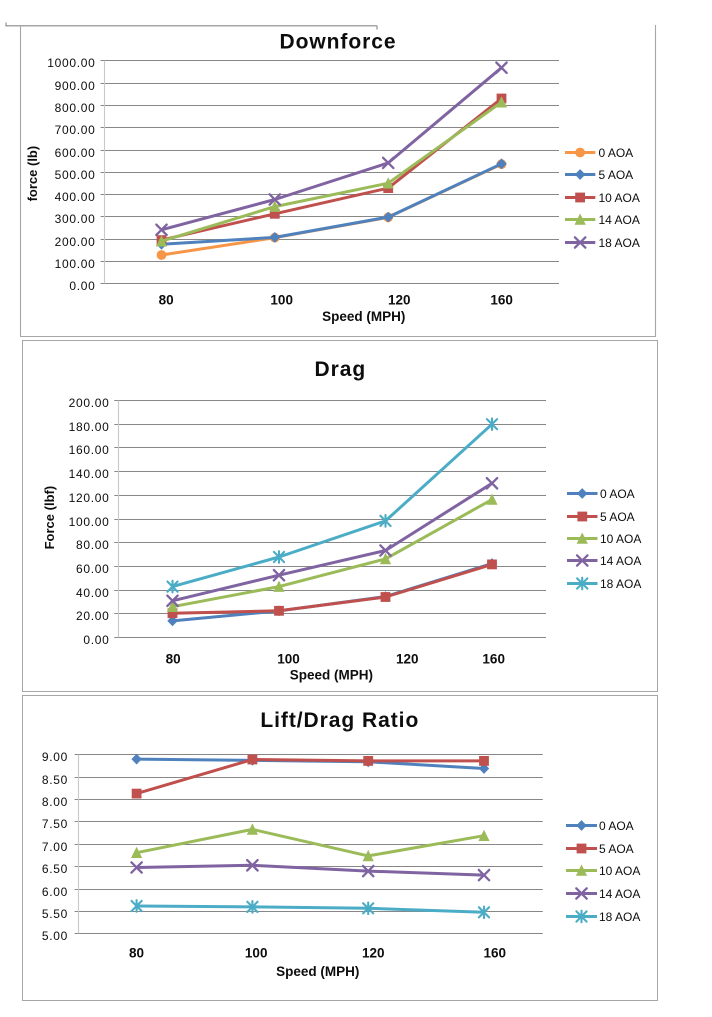 The height and width of the screenshot is (1017, 712). Describe the element at coordinates (55, 892) in the screenshot. I see `svg-text: 6.00` at that location.